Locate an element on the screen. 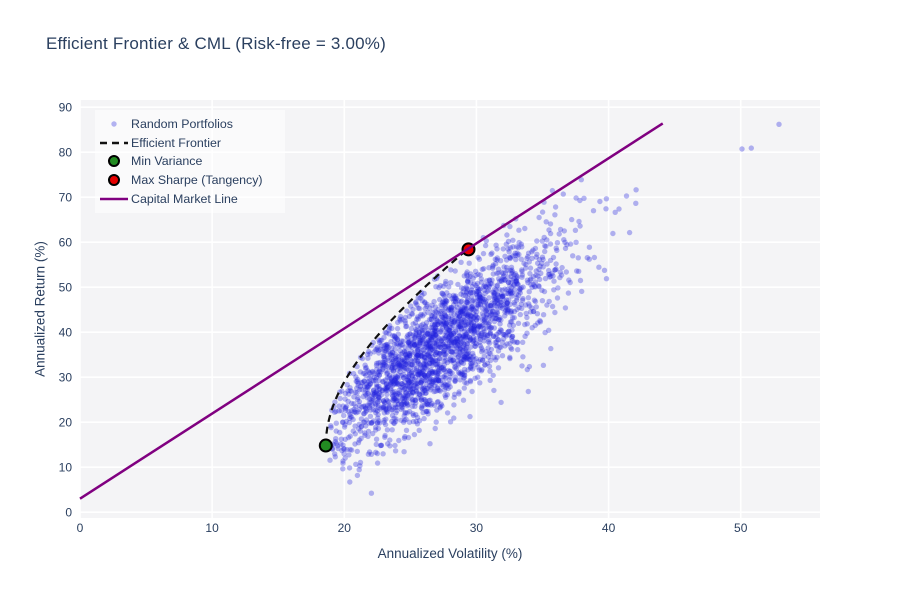 The image size is (900, 600). legend-item-capital-market-line: Capital Market Line is located at coordinates (187, 198).